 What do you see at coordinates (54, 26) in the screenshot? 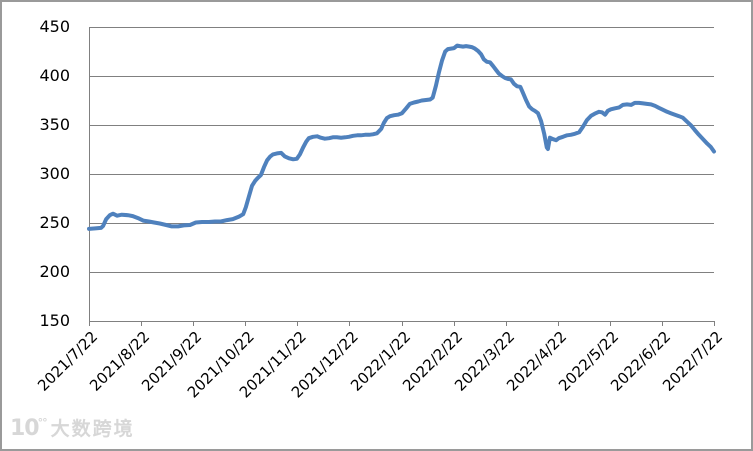
I see `y-axis-label: 450` at bounding box center [54, 26].